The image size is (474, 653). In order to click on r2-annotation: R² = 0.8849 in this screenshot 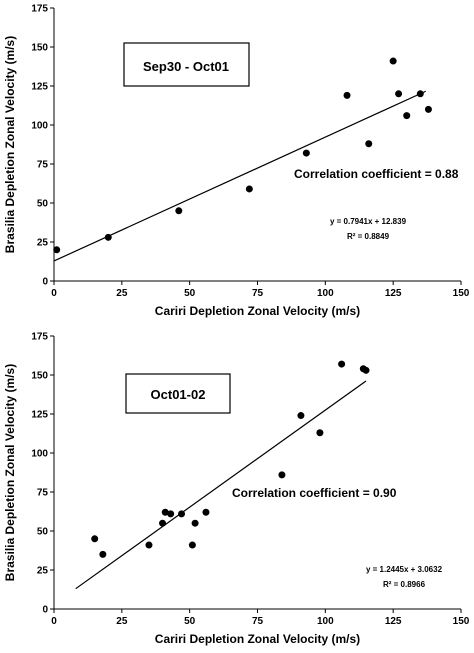, I will do `click(368, 236)`.